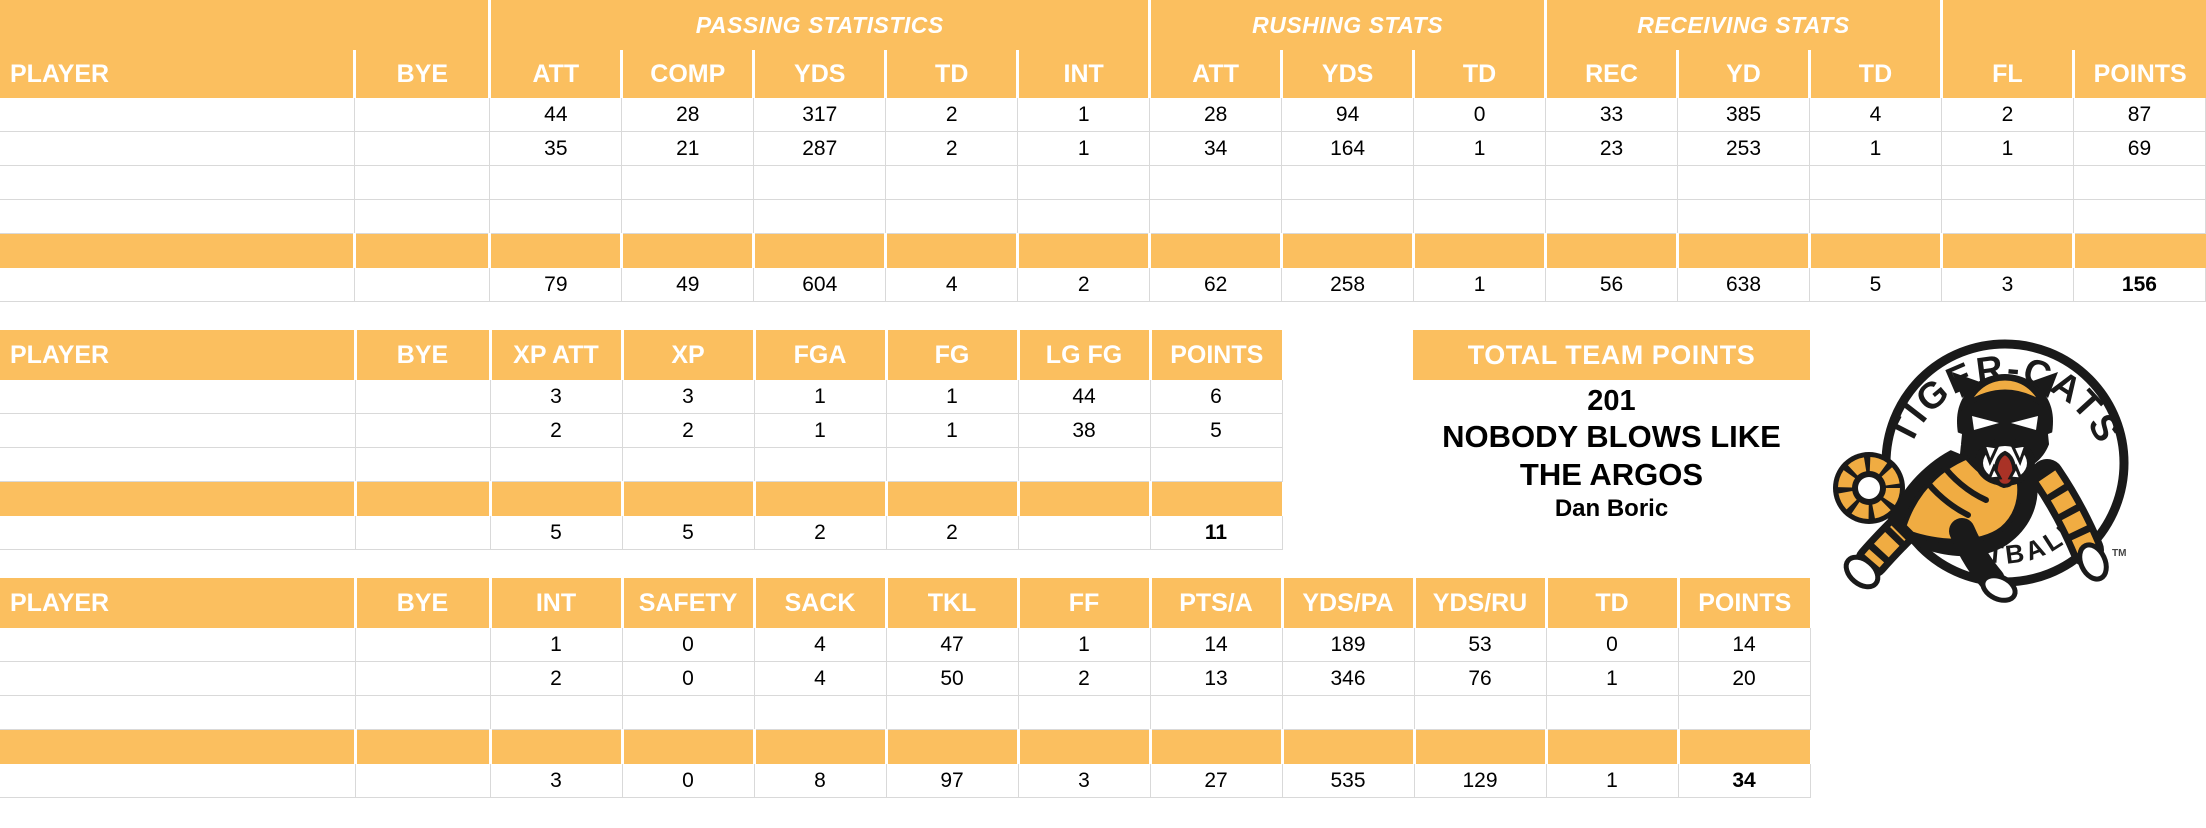  What do you see at coordinates (1612, 285) in the screenshot?
I see `total-cell: 56` at bounding box center [1612, 285].